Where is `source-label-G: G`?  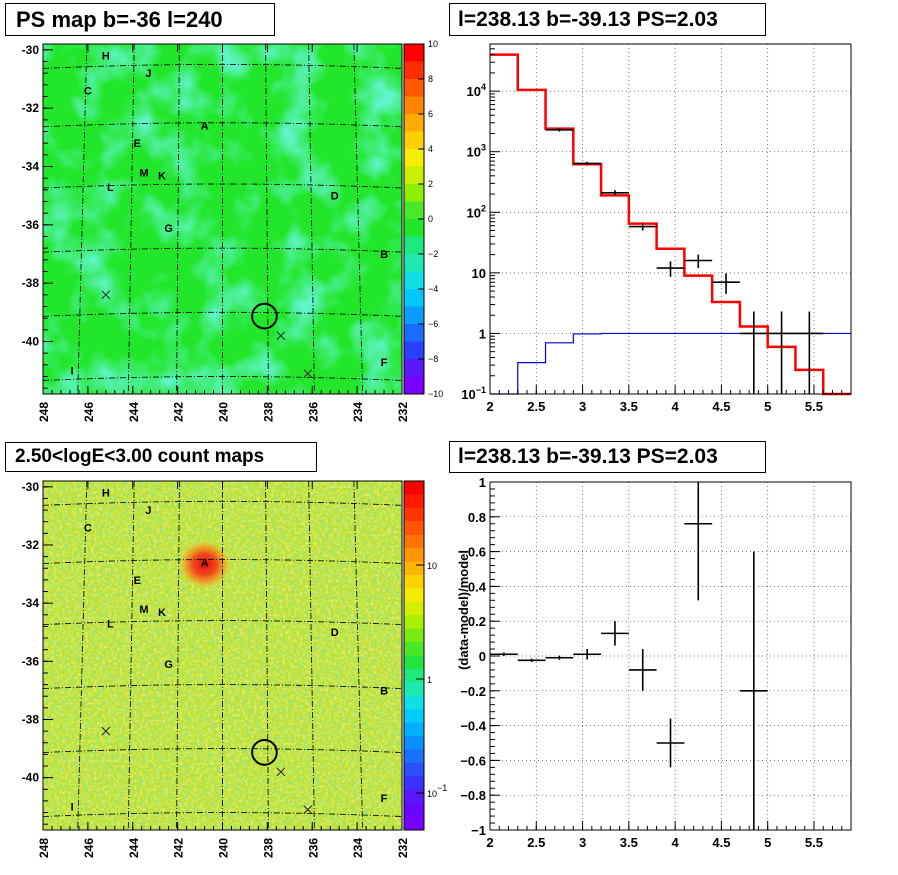
source-label-G: G is located at coordinates (168, 665).